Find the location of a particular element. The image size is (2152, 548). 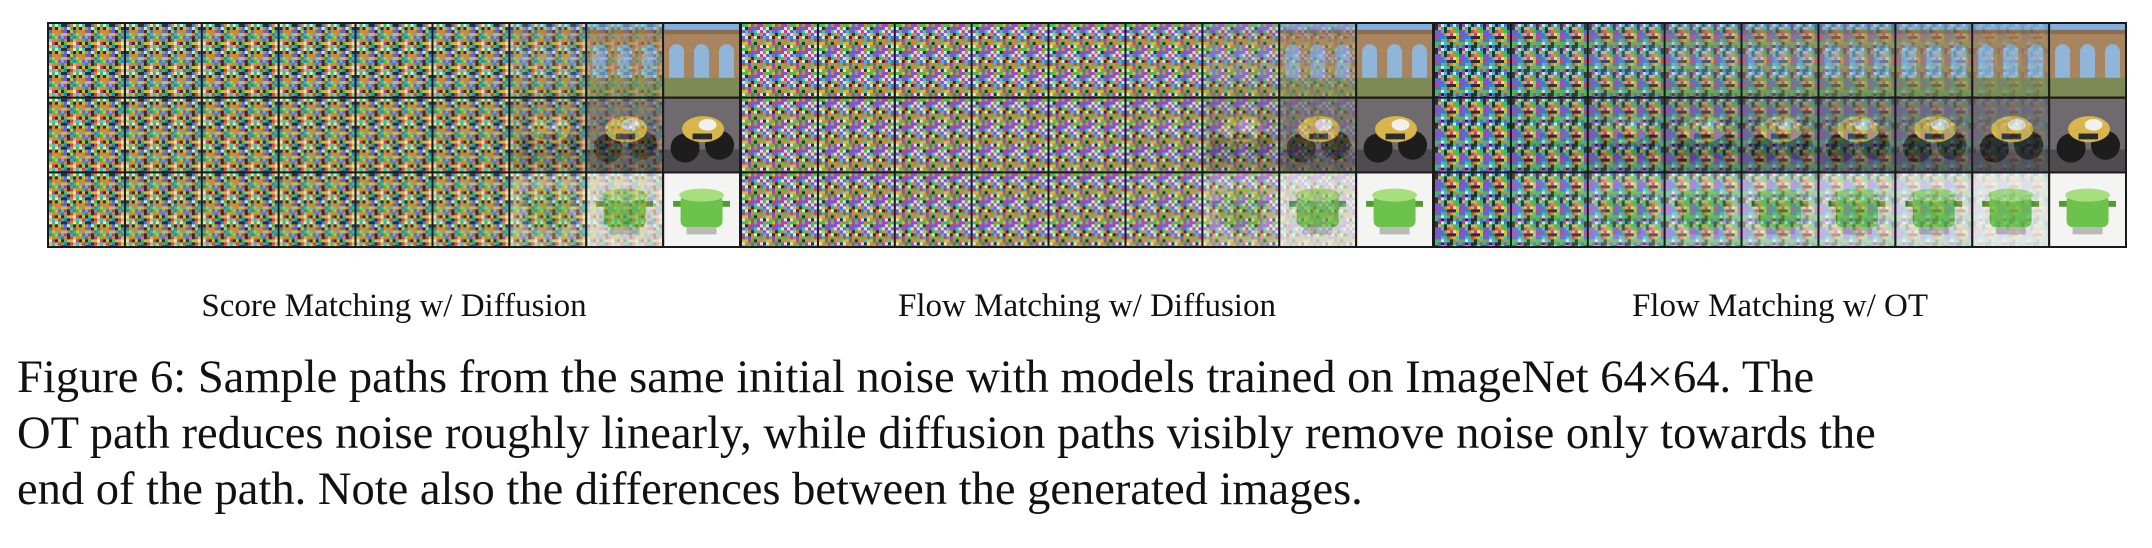

sample-path-panel-flow-matching-diffusion is located at coordinates (1087, 135).